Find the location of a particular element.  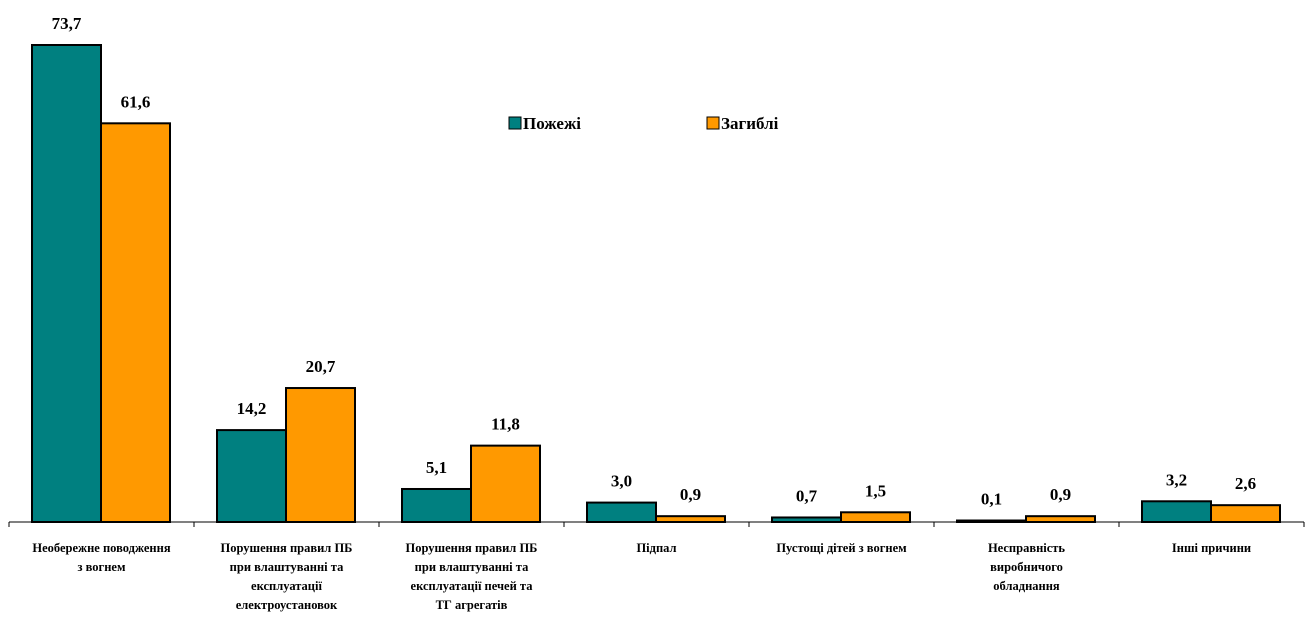

category-label: експлуатації печей та is located at coordinates (472, 586).